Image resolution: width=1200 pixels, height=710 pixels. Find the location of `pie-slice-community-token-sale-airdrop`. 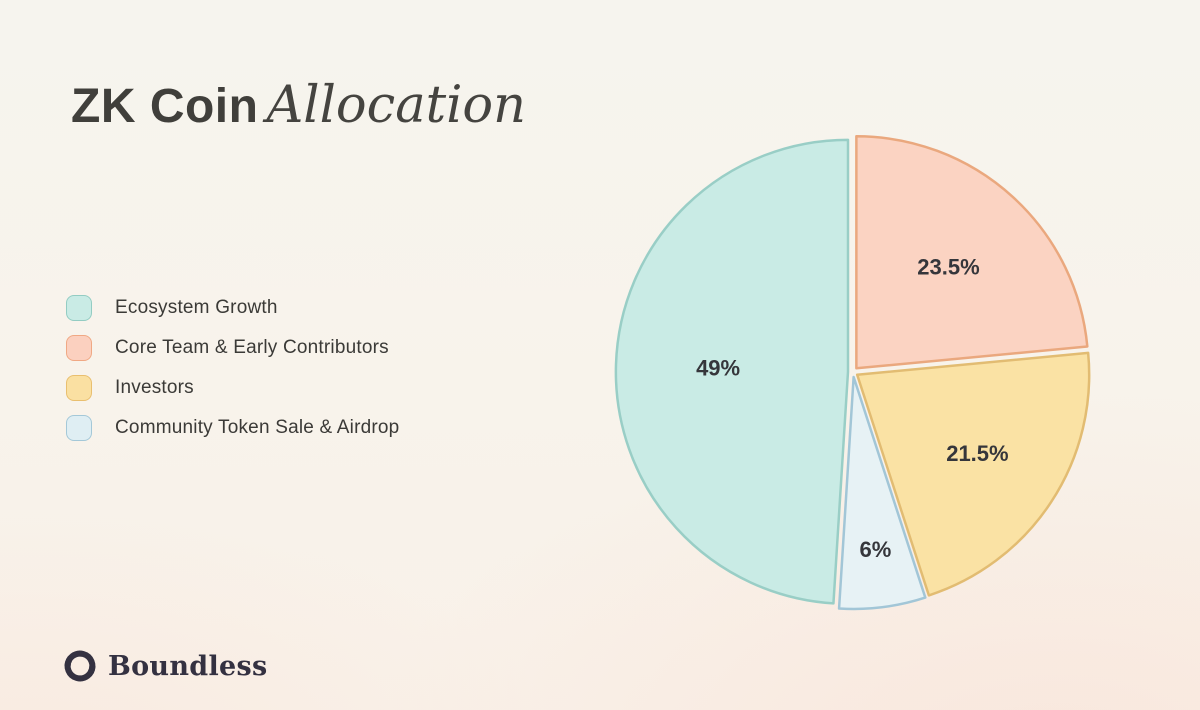

pie-slice-community-token-sale-airdrop is located at coordinates (882, 493).